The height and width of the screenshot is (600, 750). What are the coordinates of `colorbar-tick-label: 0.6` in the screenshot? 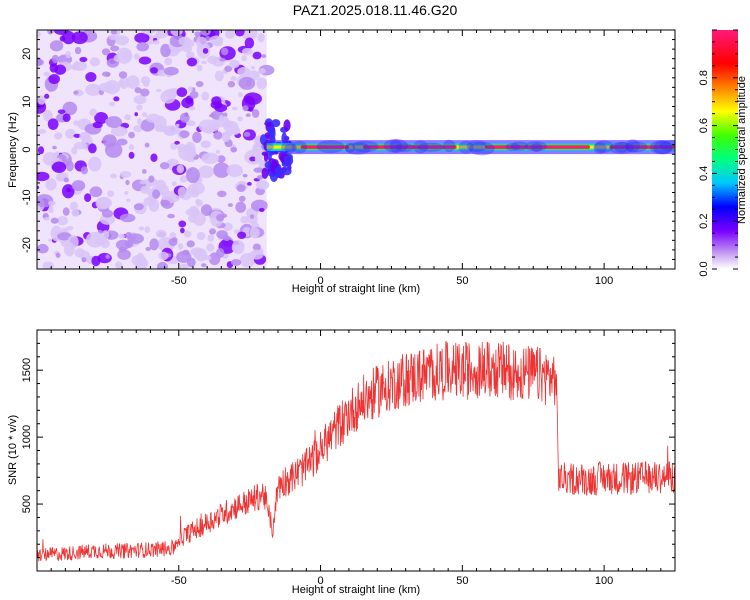 It's located at (704, 125).